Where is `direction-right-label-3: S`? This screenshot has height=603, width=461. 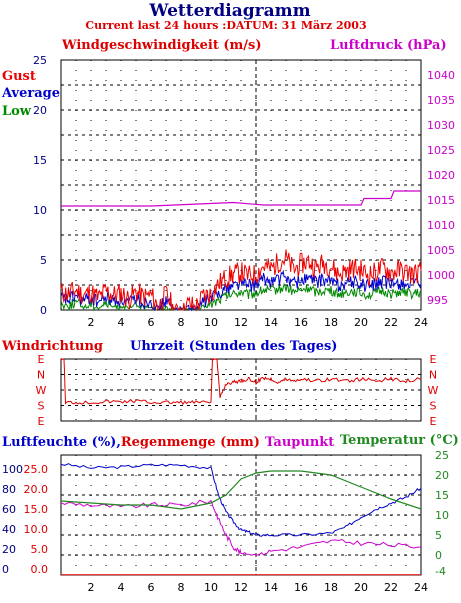
direction-right-label-3: S is located at coordinates (433, 406).